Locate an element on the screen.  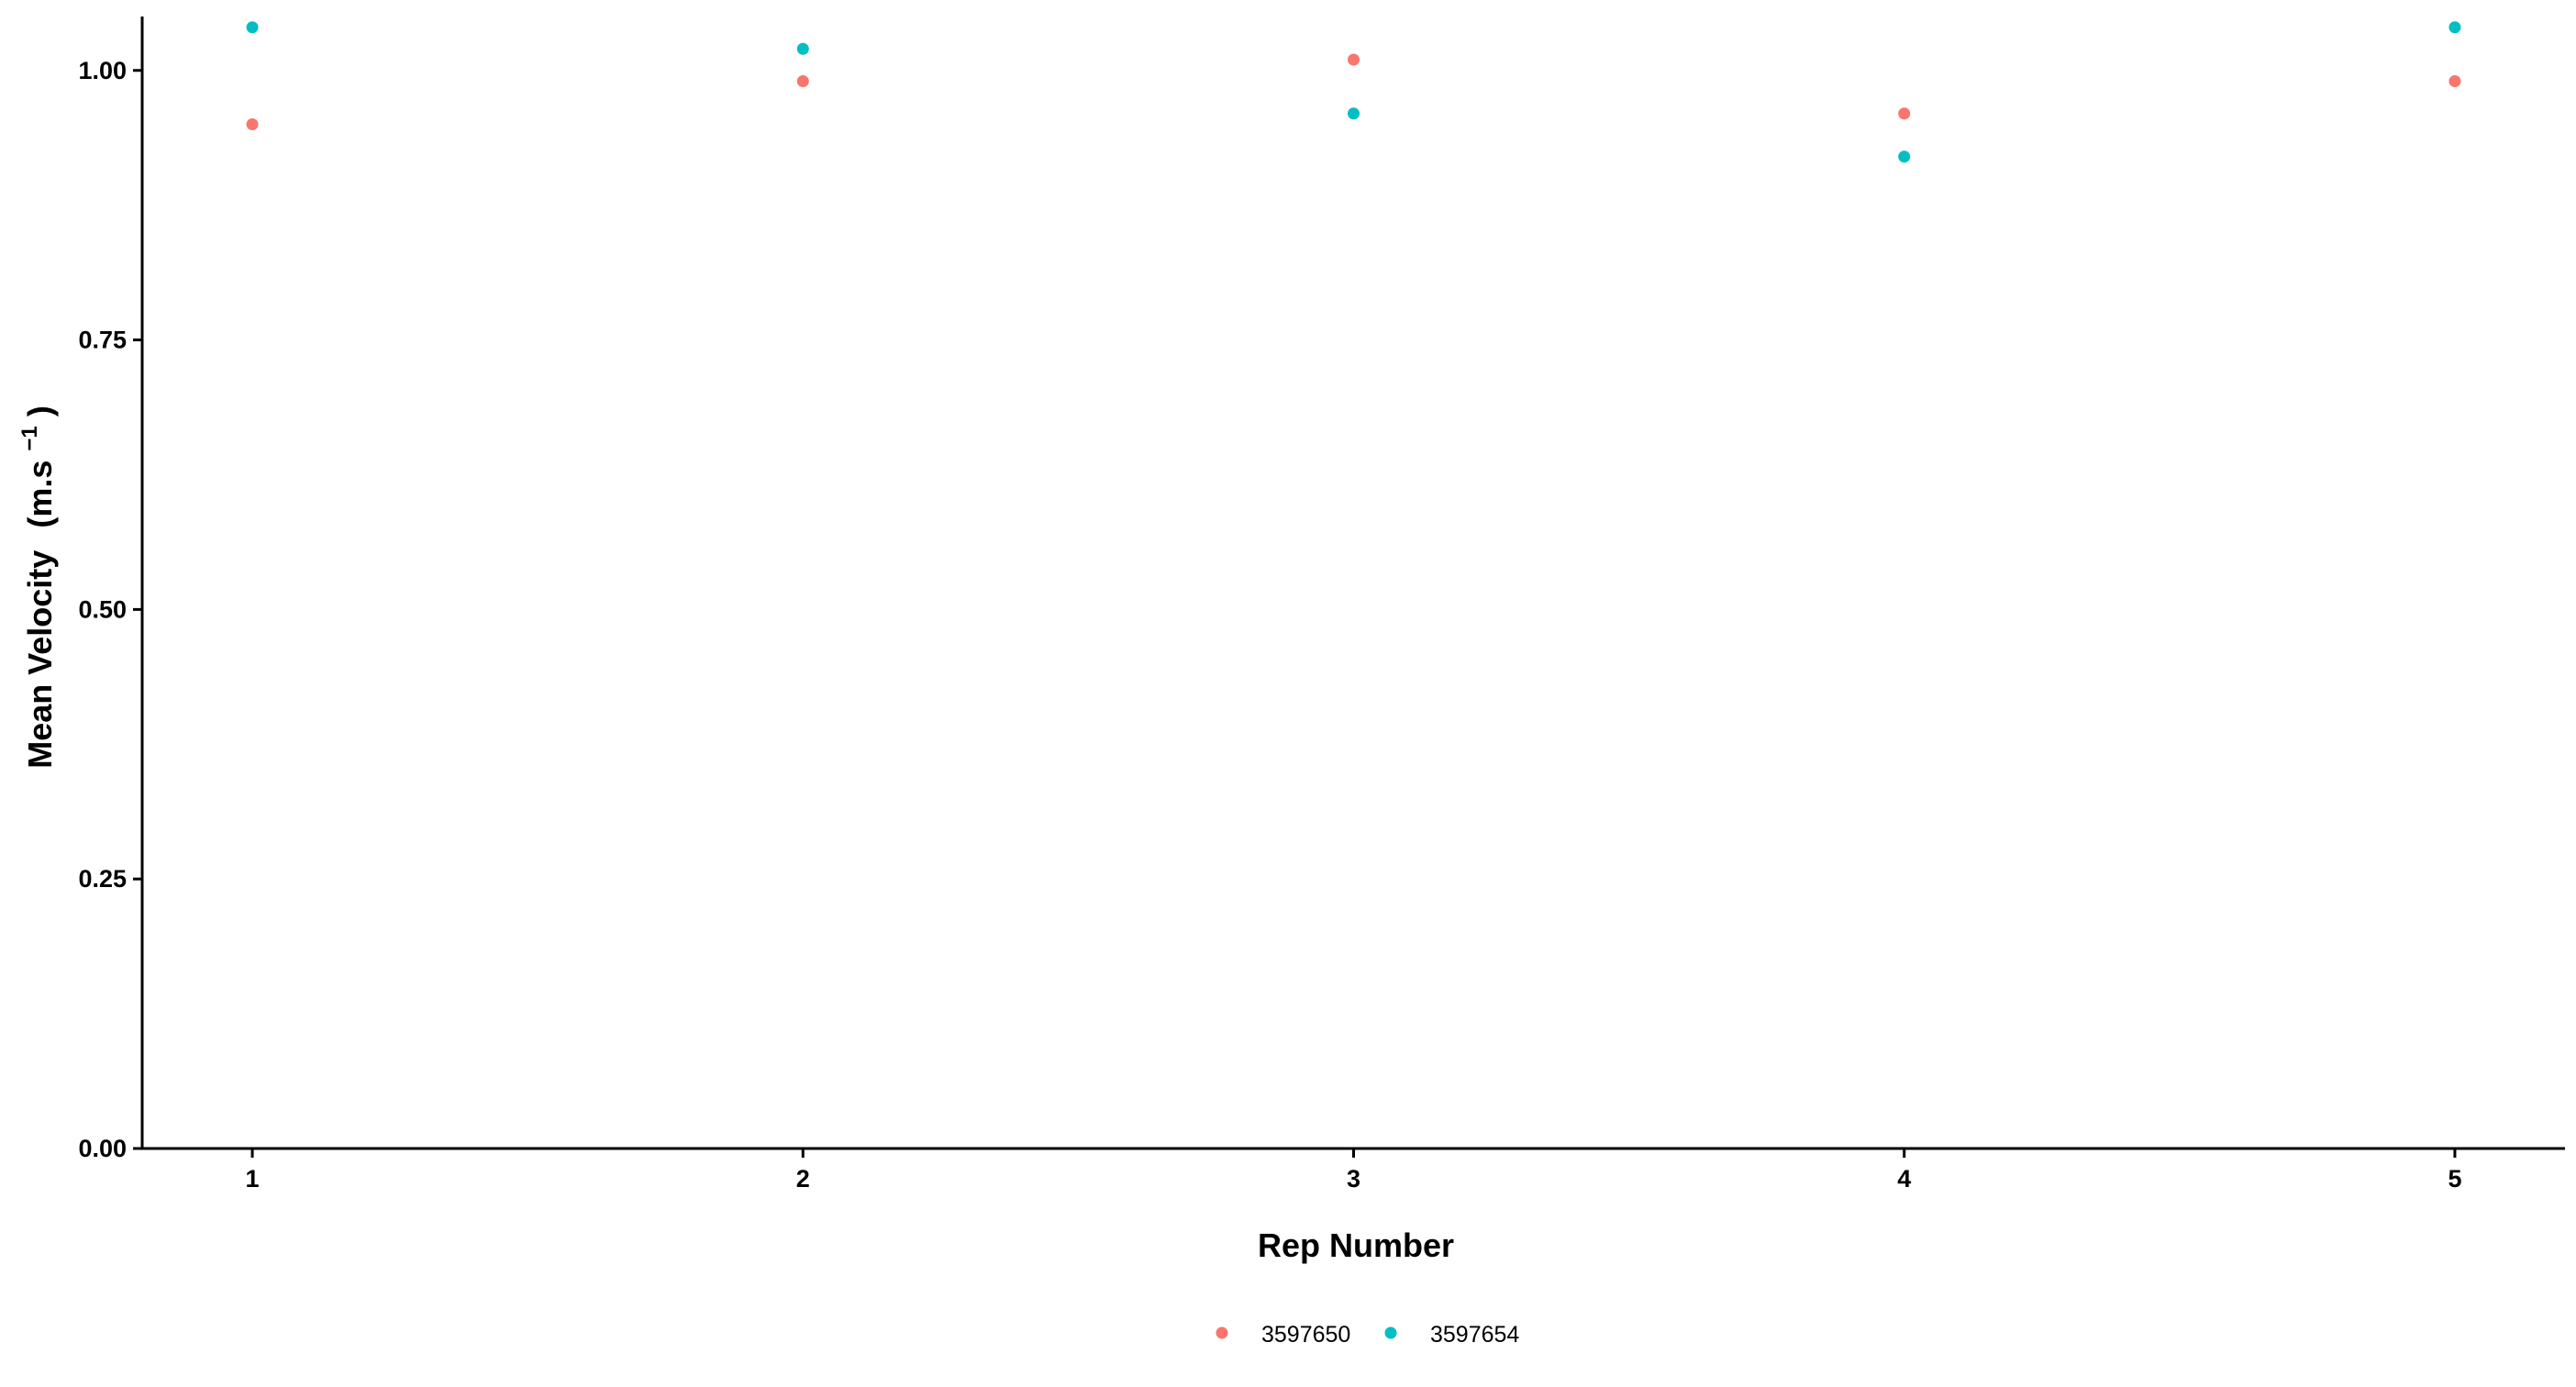
y-tick-label: 0.75 is located at coordinates (102, 340).